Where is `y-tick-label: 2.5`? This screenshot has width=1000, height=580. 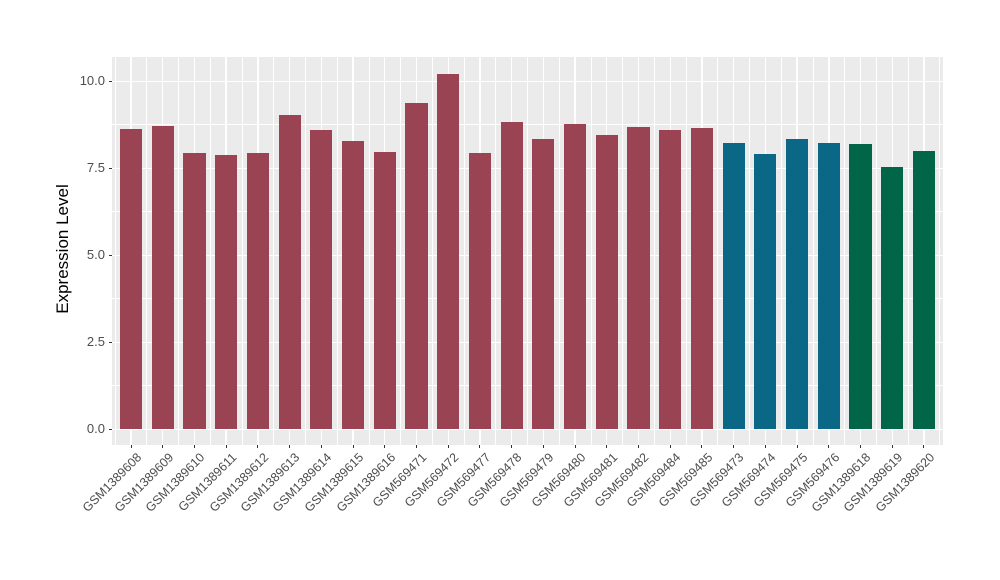 y-tick-label: 2.5 is located at coordinates (95, 342).